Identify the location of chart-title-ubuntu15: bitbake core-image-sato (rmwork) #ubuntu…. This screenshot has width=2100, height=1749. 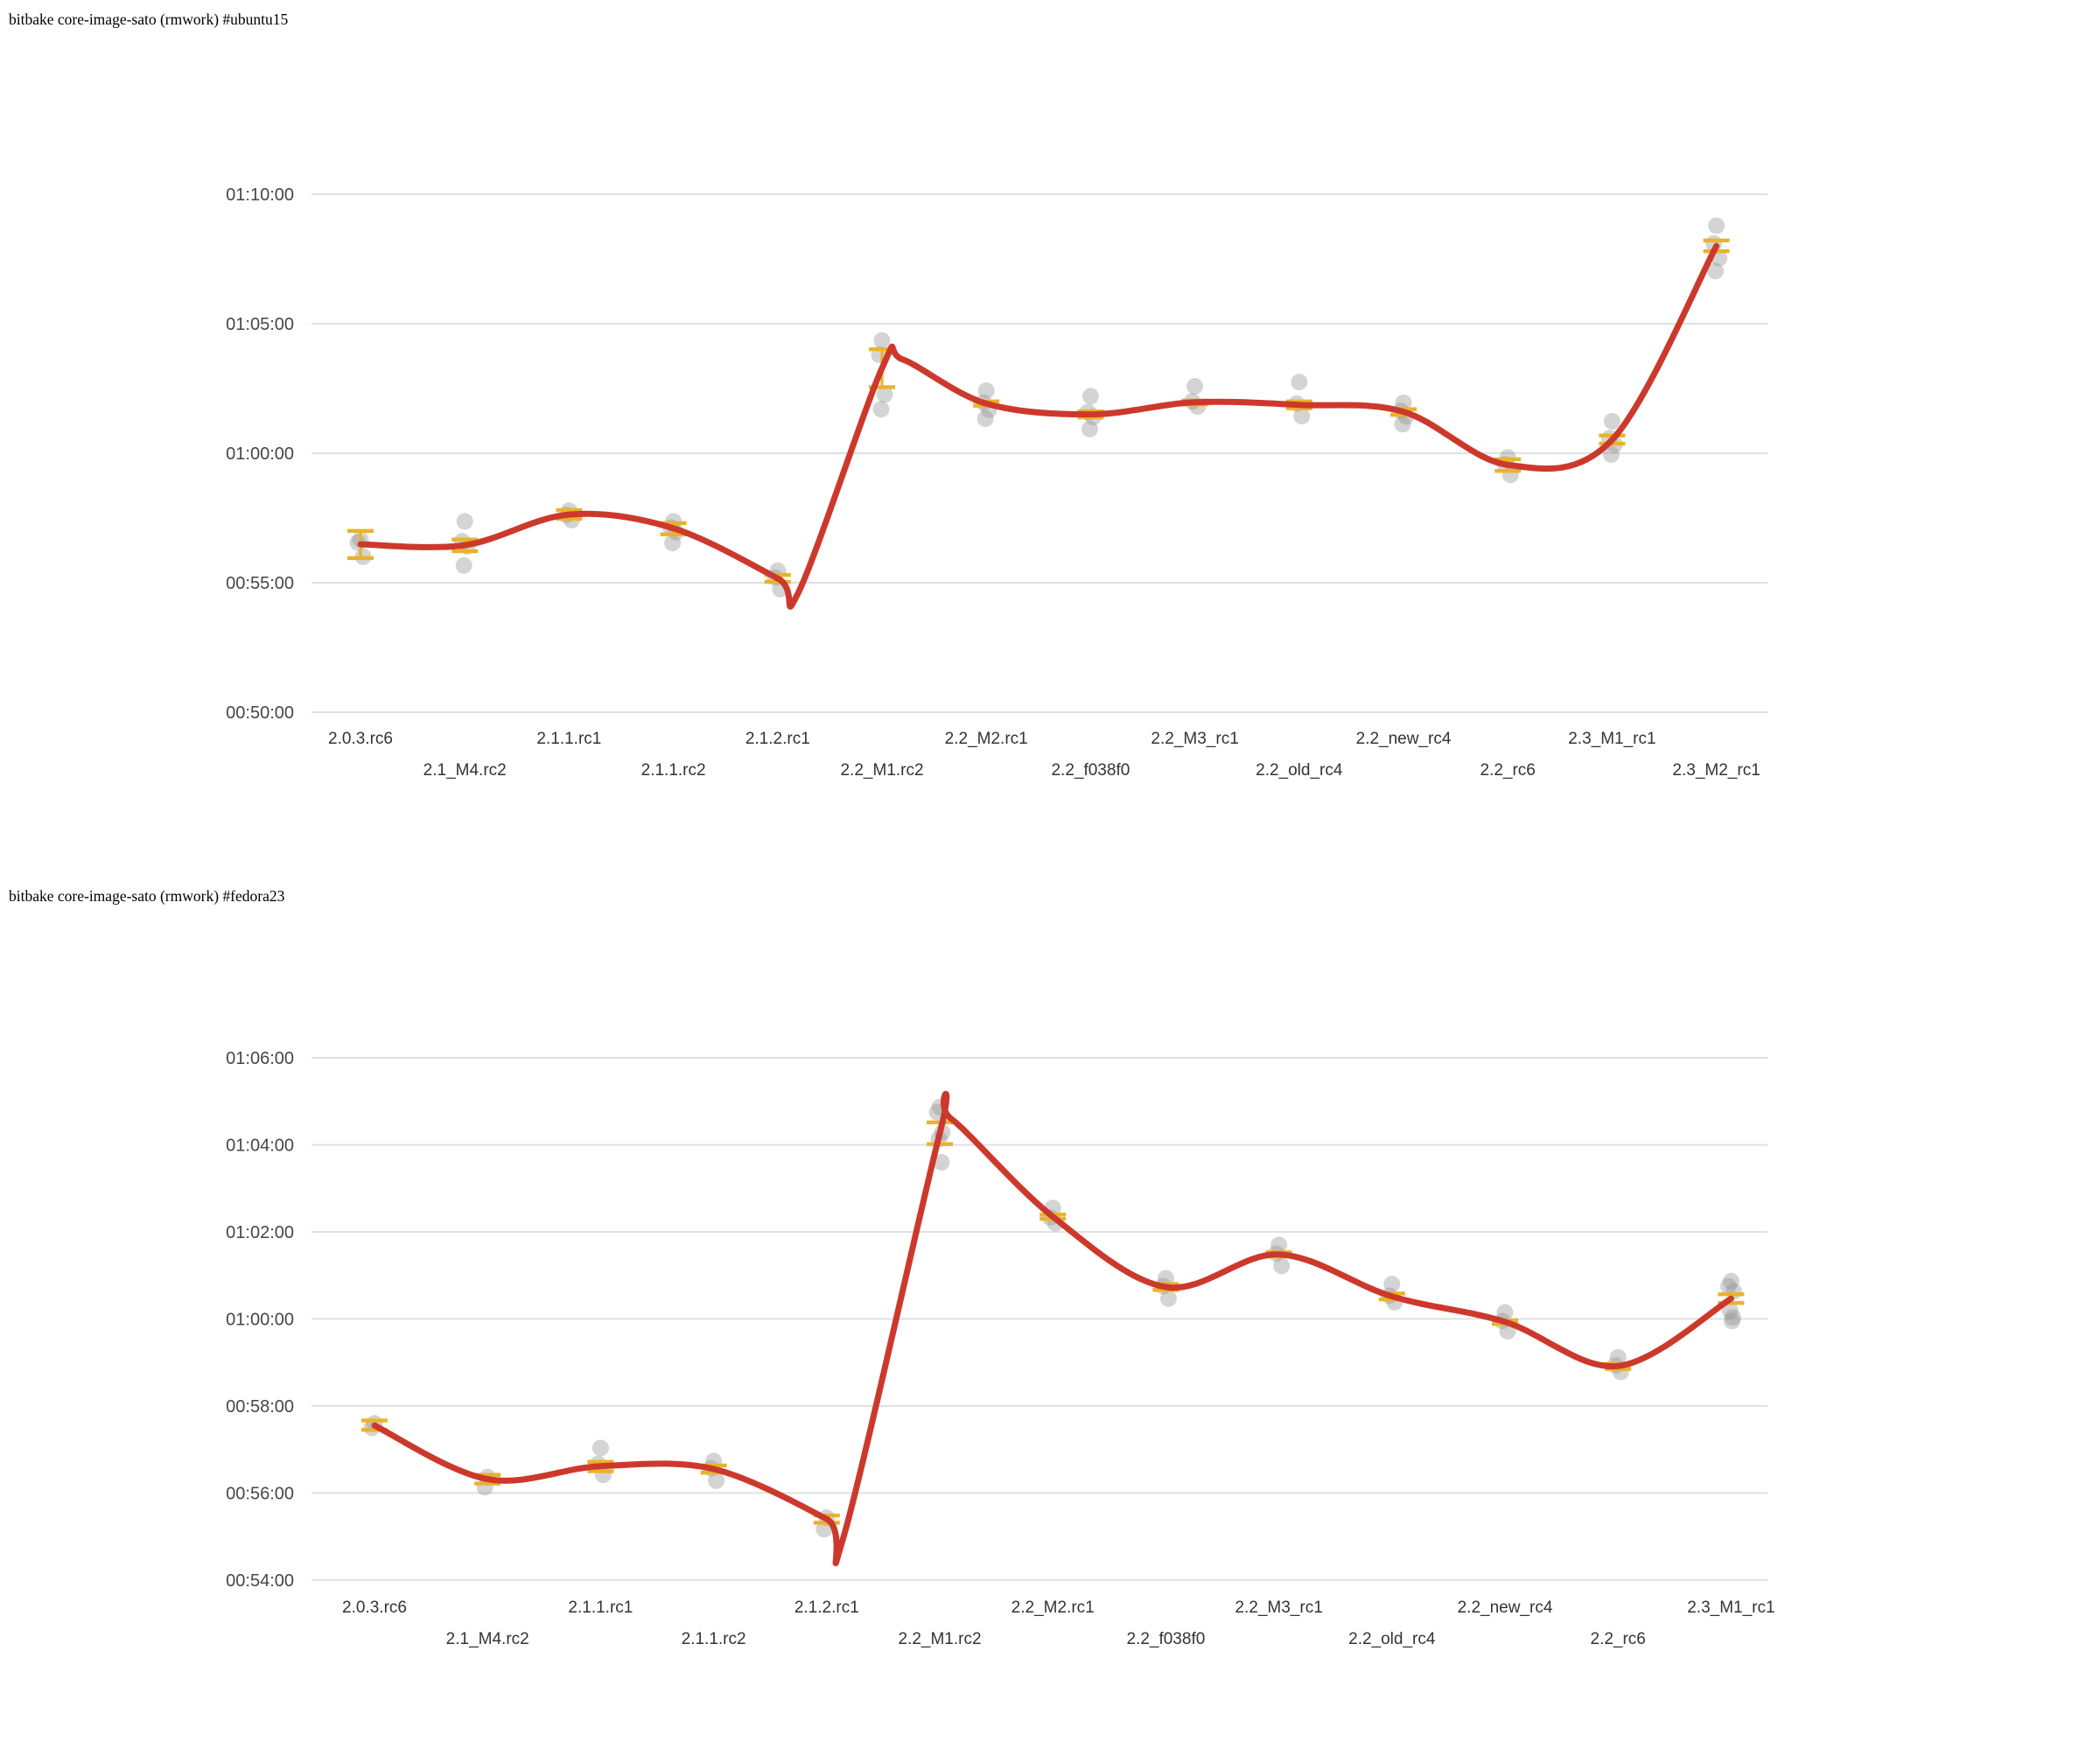
(149, 19).